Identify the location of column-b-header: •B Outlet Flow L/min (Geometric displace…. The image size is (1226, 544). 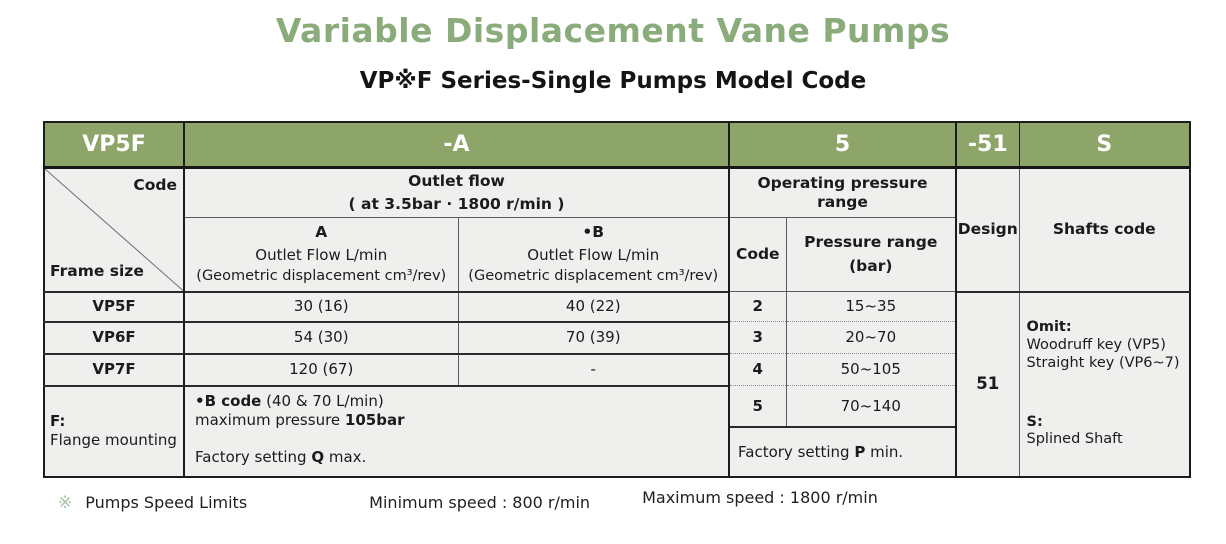
(593, 255).